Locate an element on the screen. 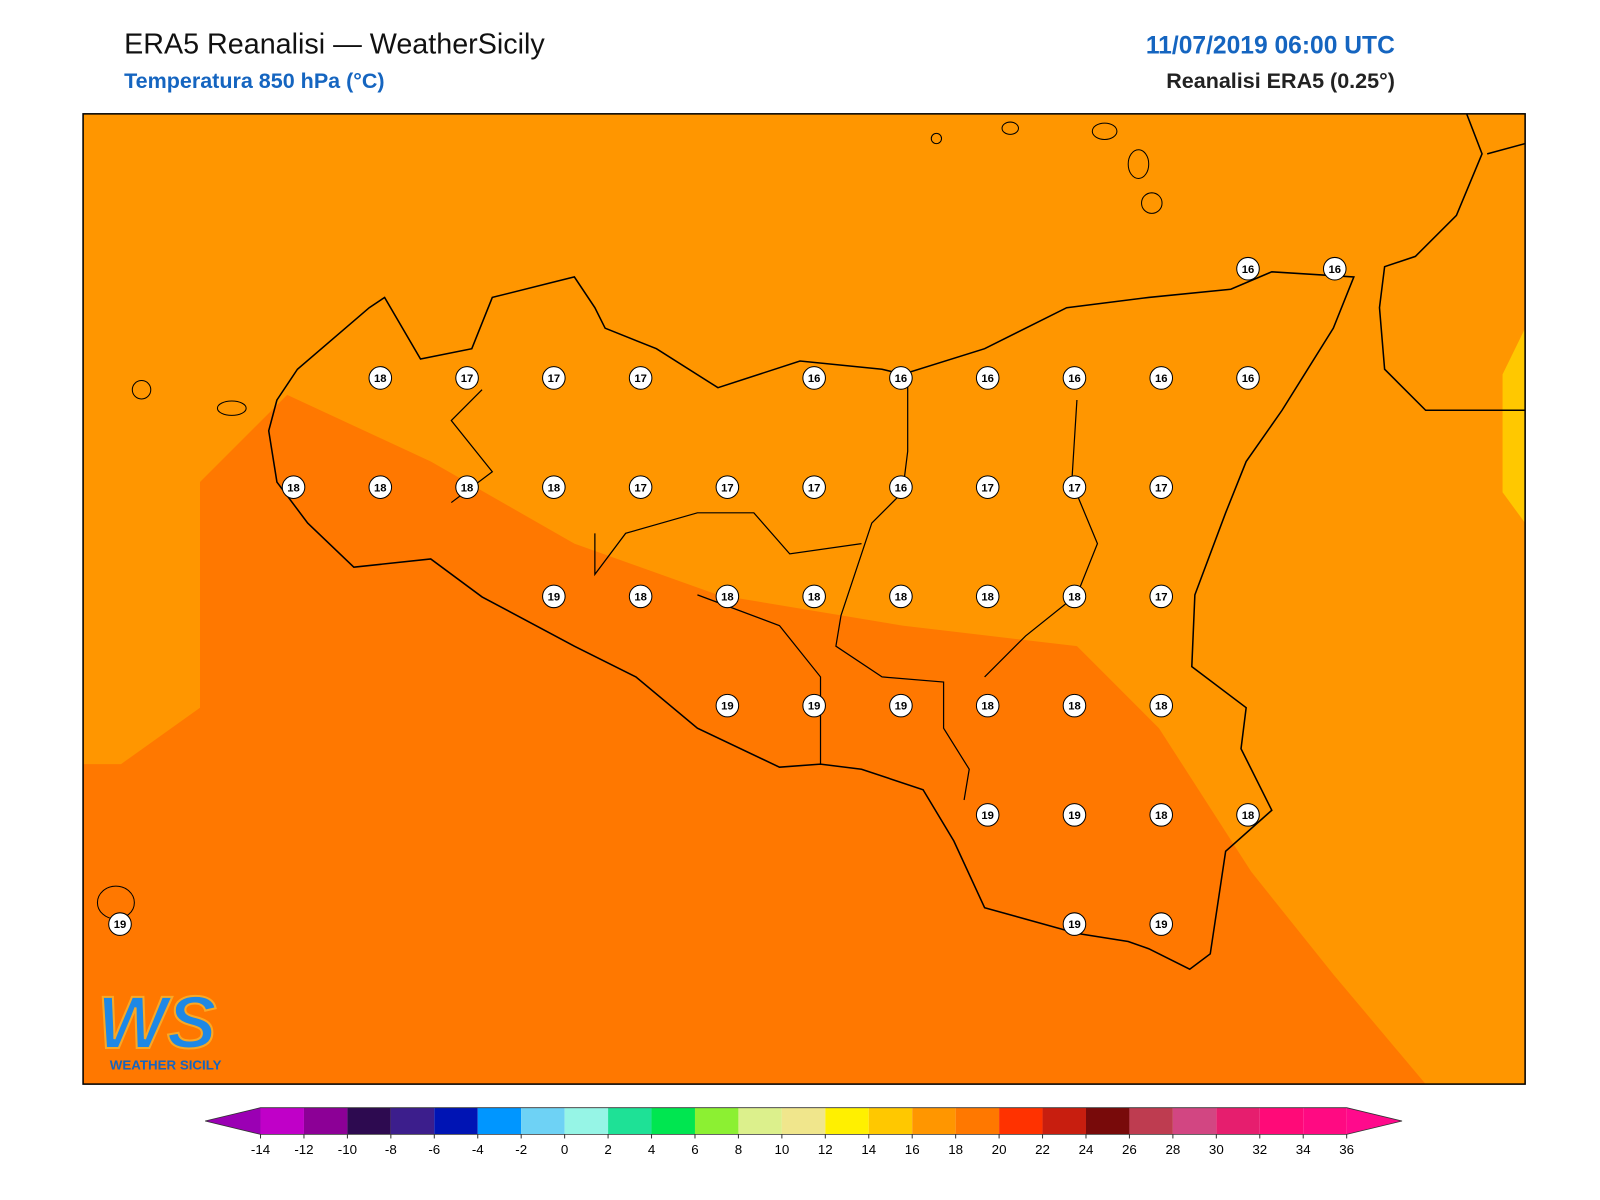 The width and height of the screenshot is (1600, 1200). colorbar-tick-label: -4 is located at coordinates (478, 1149).